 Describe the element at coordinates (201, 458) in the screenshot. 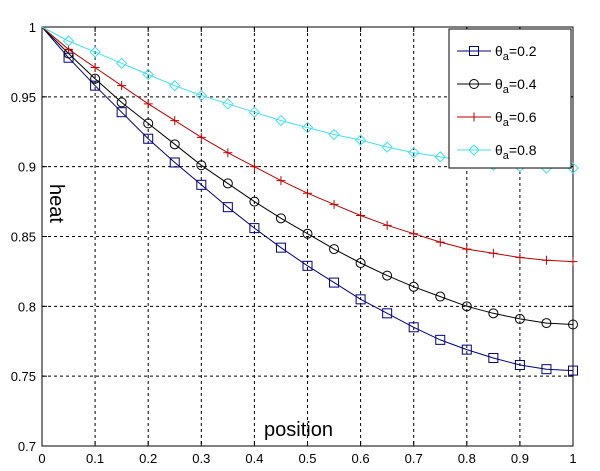

I see `x-tick-label: 0.3` at that location.